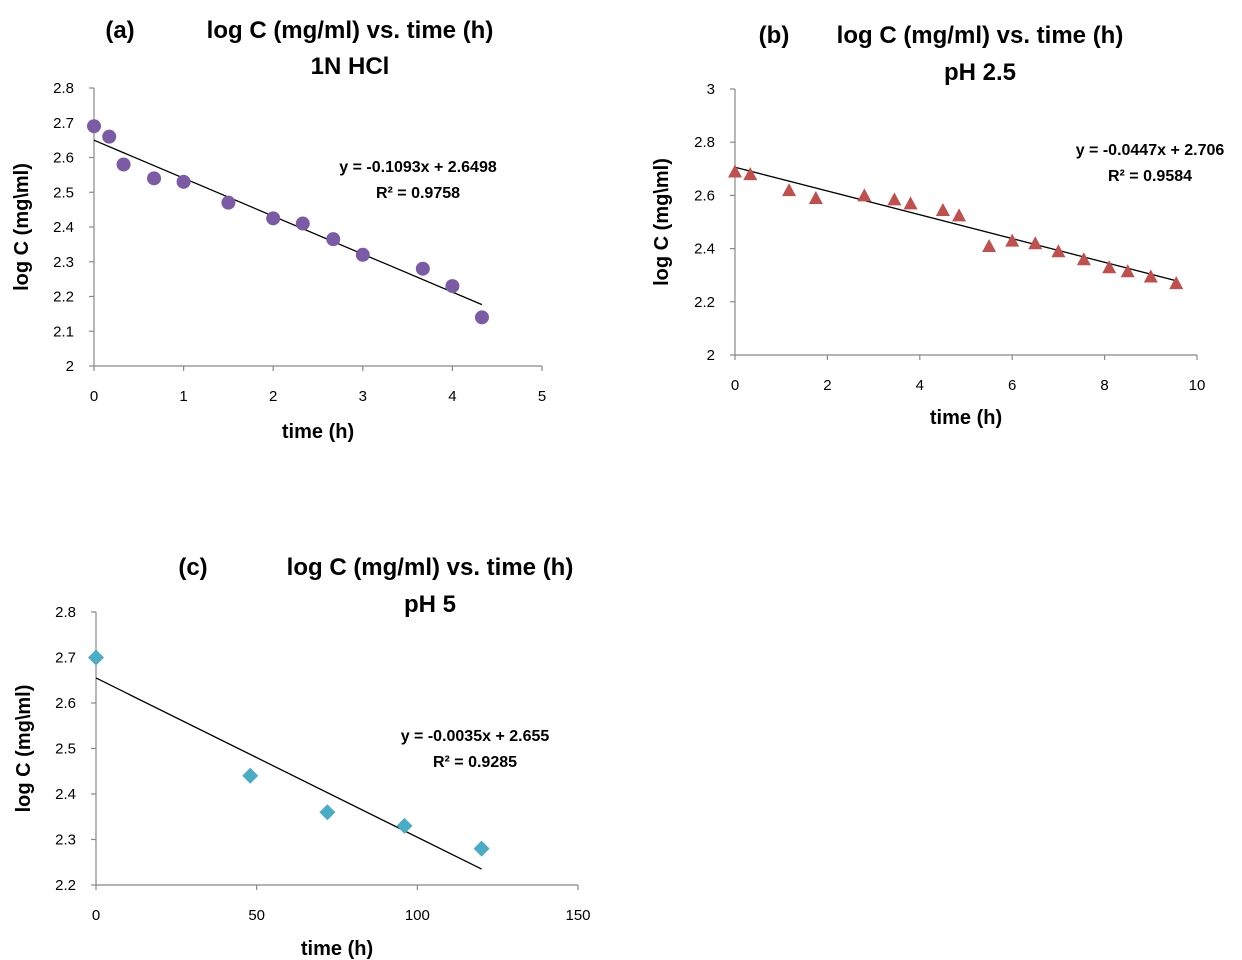 The image size is (1242, 960). What do you see at coordinates (577, 915) in the screenshot?
I see `x-tick-label: 150` at bounding box center [577, 915].